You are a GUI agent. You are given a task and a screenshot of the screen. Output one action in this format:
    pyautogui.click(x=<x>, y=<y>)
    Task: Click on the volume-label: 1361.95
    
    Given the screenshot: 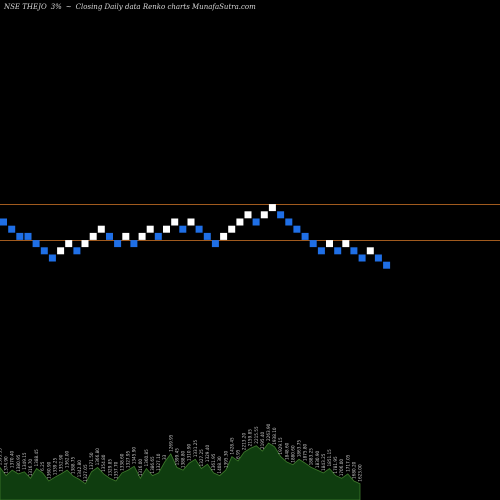 What is the action you would take?
    pyautogui.click(x=213, y=462)
    